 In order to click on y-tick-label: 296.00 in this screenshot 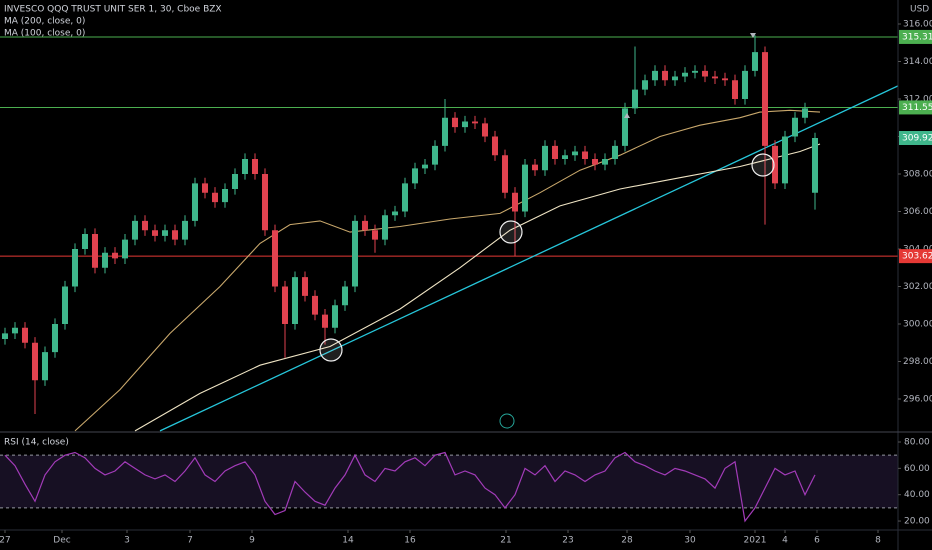, I will do `click(917, 400)`.